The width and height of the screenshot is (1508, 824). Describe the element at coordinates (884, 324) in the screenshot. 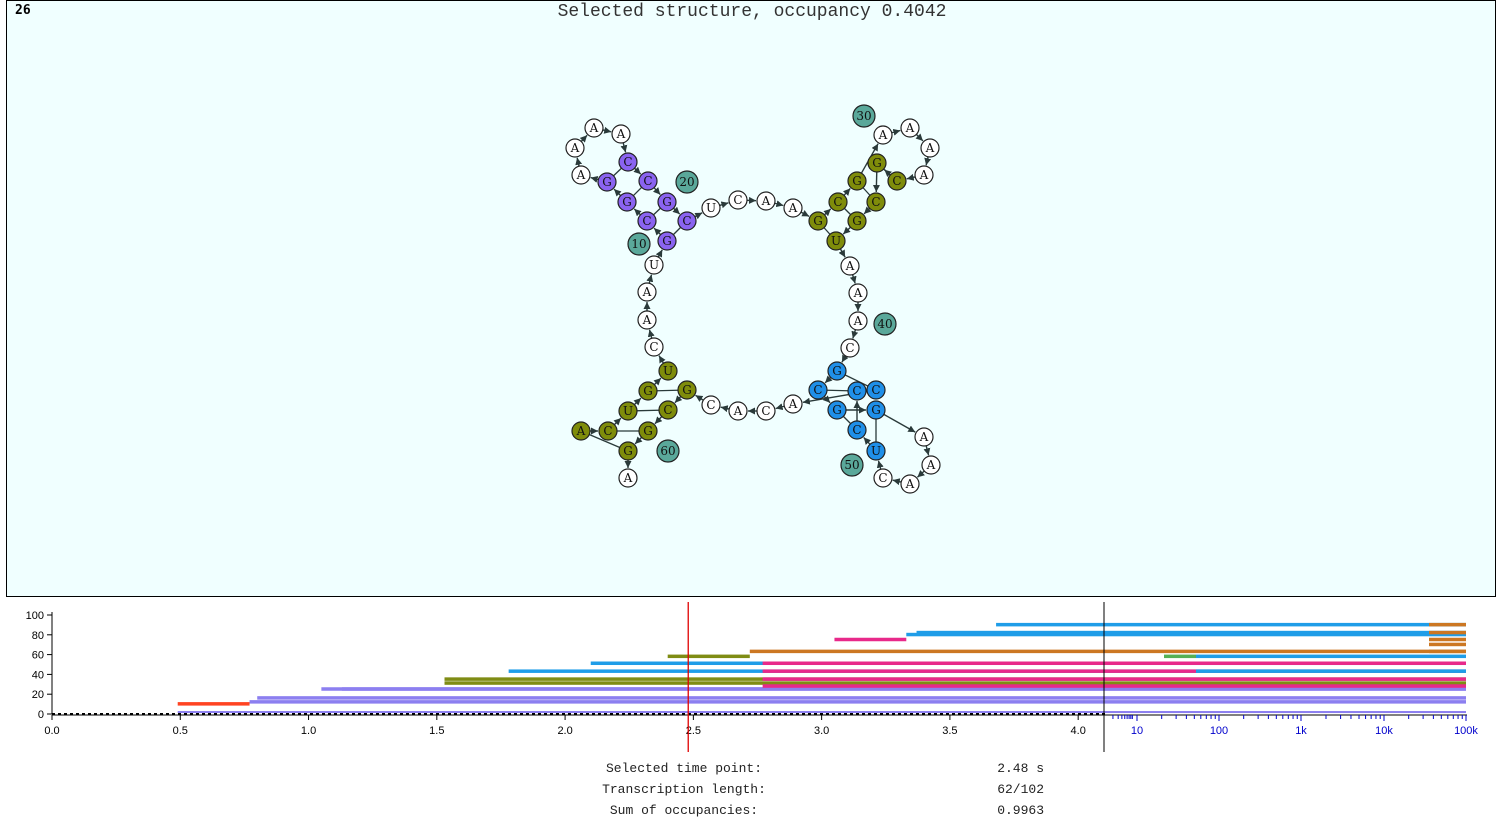

I see `svg-text: 40` at that location.